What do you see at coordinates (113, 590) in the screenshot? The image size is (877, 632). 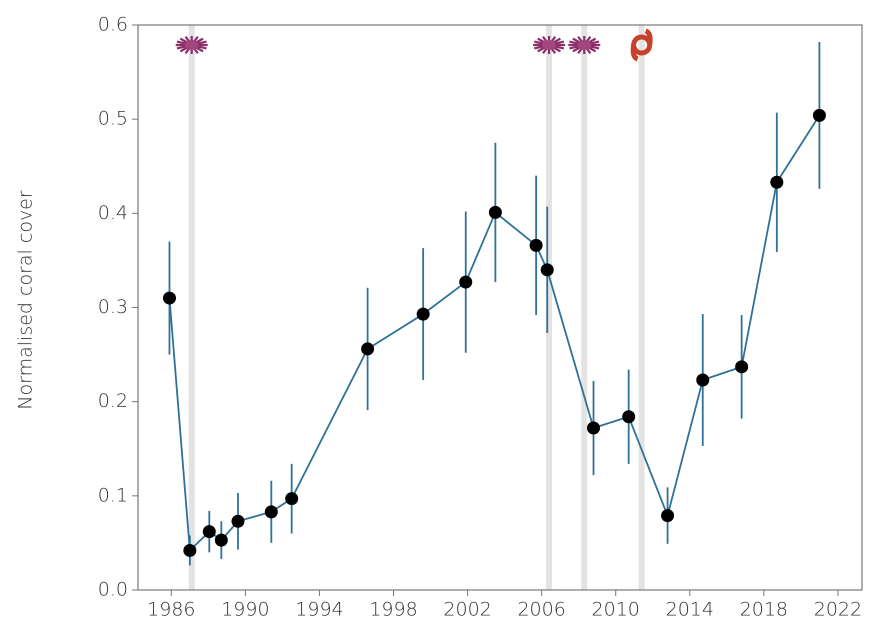 I see `y-tick-label: 0.0` at bounding box center [113, 590].